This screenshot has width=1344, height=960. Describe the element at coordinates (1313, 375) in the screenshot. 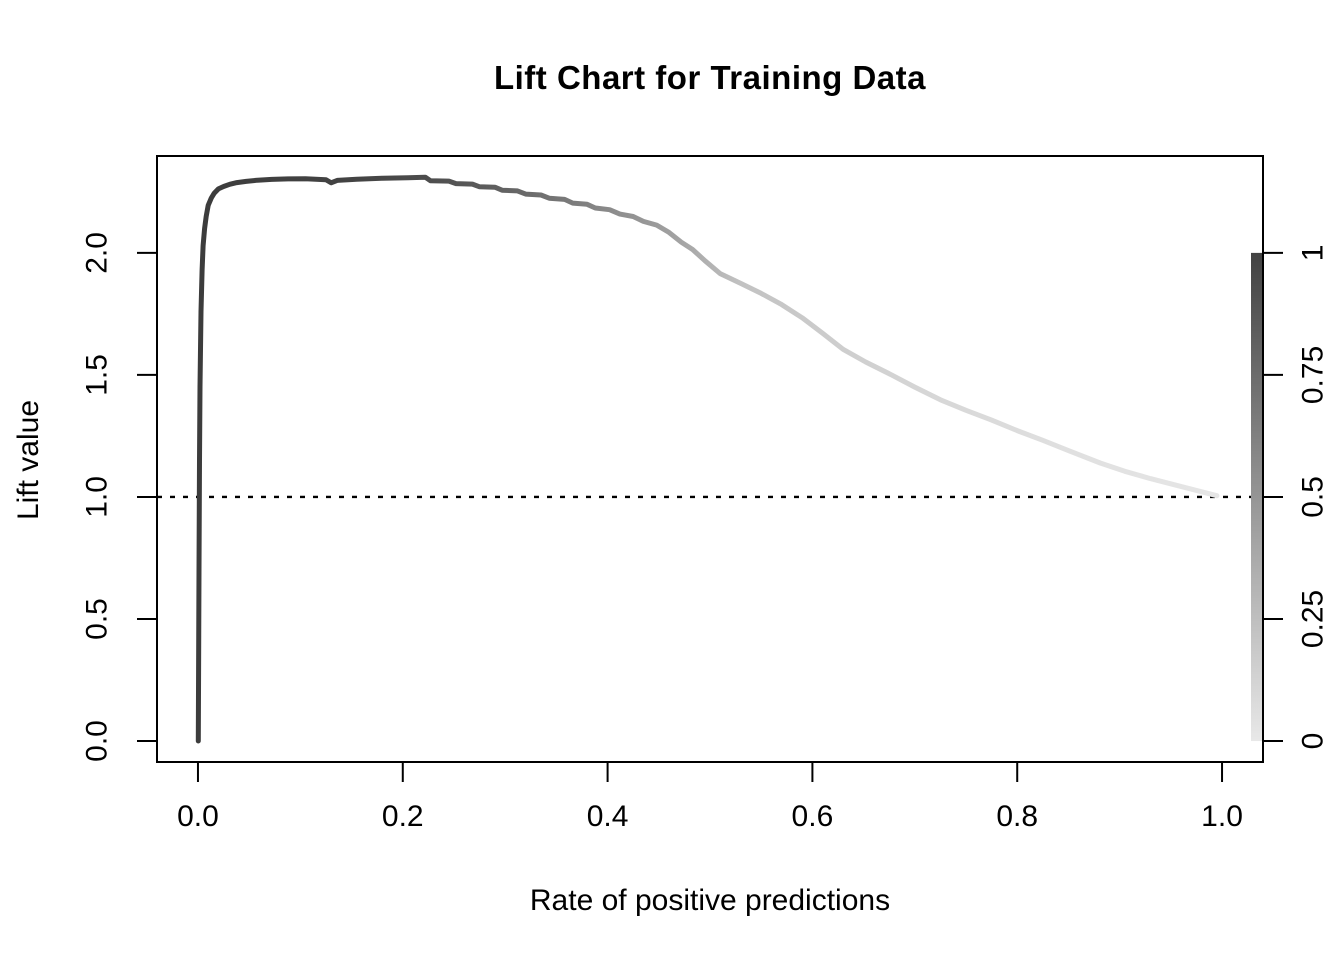

I see `colorbar-tick-label: 0.75` at that location.